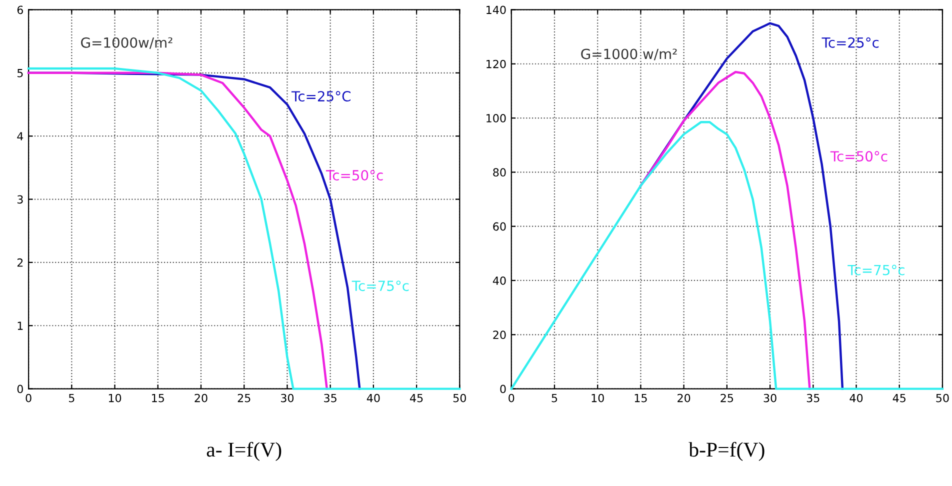 Image resolution: width=952 pixels, height=486 pixels. I want to click on y-tick-label: 5, so click(20, 73).